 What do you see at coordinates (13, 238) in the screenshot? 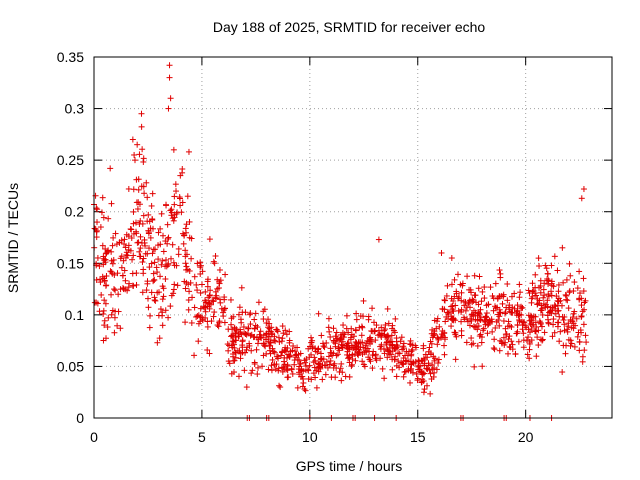
I see `y-axis-label: SRMTID / TECUs` at bounding box center [13, 238].